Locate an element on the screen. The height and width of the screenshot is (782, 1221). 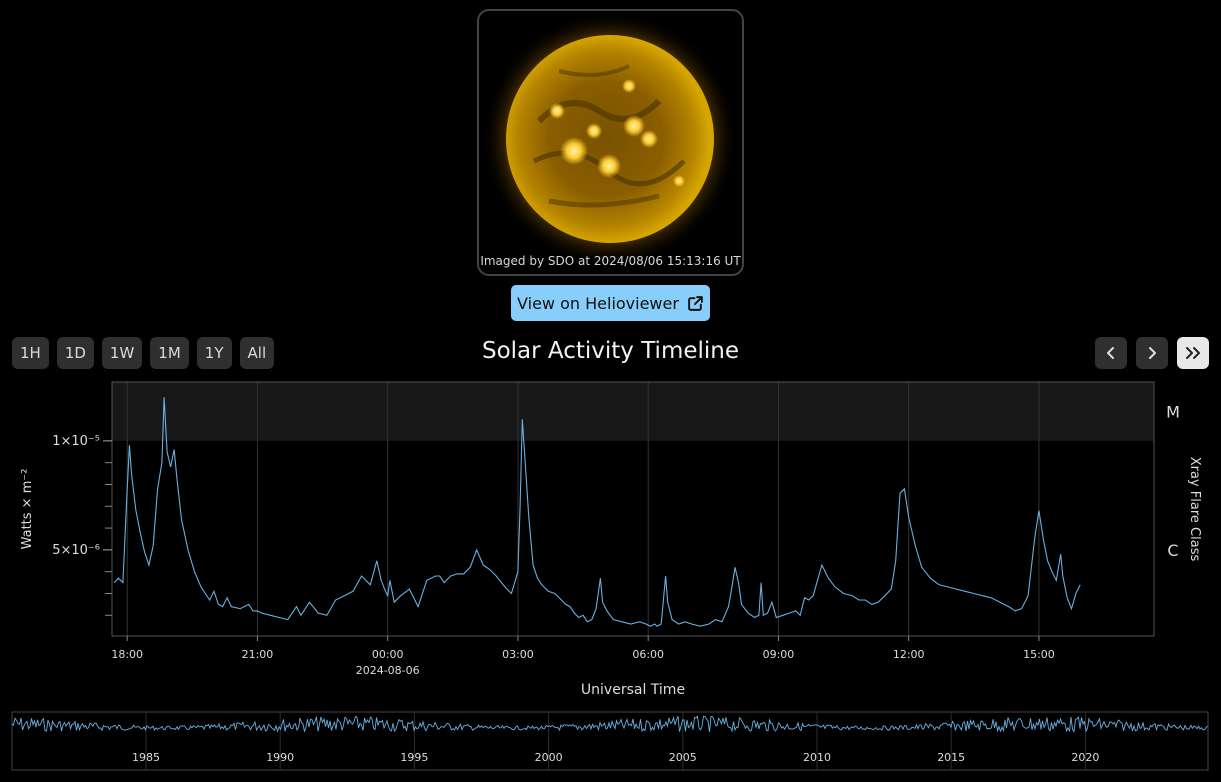
previous-button is located at coordinates (1111, 353).